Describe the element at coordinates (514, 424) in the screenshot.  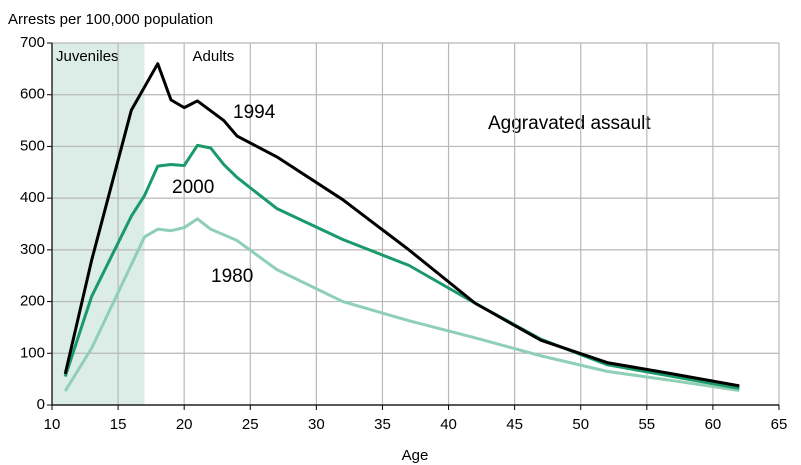
I see `x-tick-label: 45` at that location.